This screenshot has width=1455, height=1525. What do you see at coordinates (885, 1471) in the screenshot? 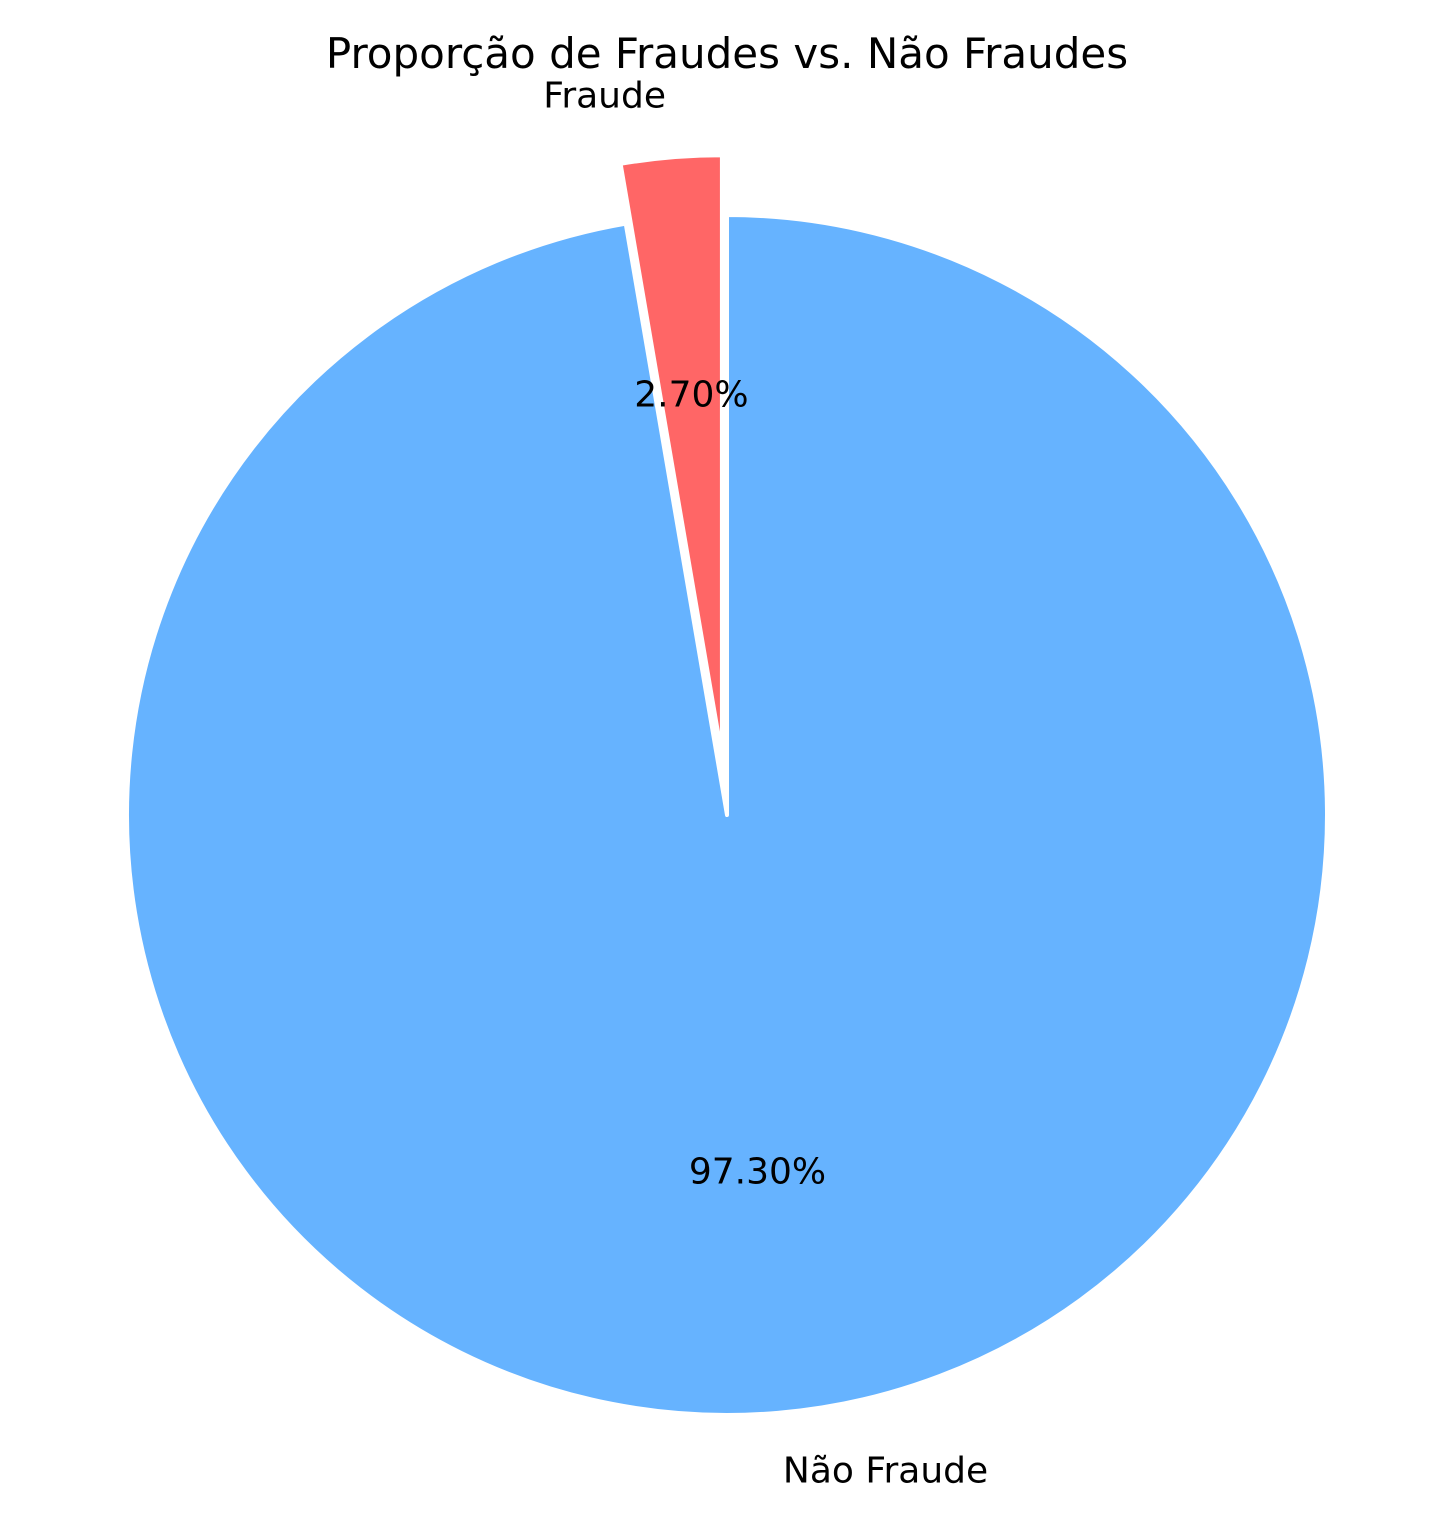
I see `slice-label-nao-fraude: Não Fraude` at bounding box center [885, 1471].